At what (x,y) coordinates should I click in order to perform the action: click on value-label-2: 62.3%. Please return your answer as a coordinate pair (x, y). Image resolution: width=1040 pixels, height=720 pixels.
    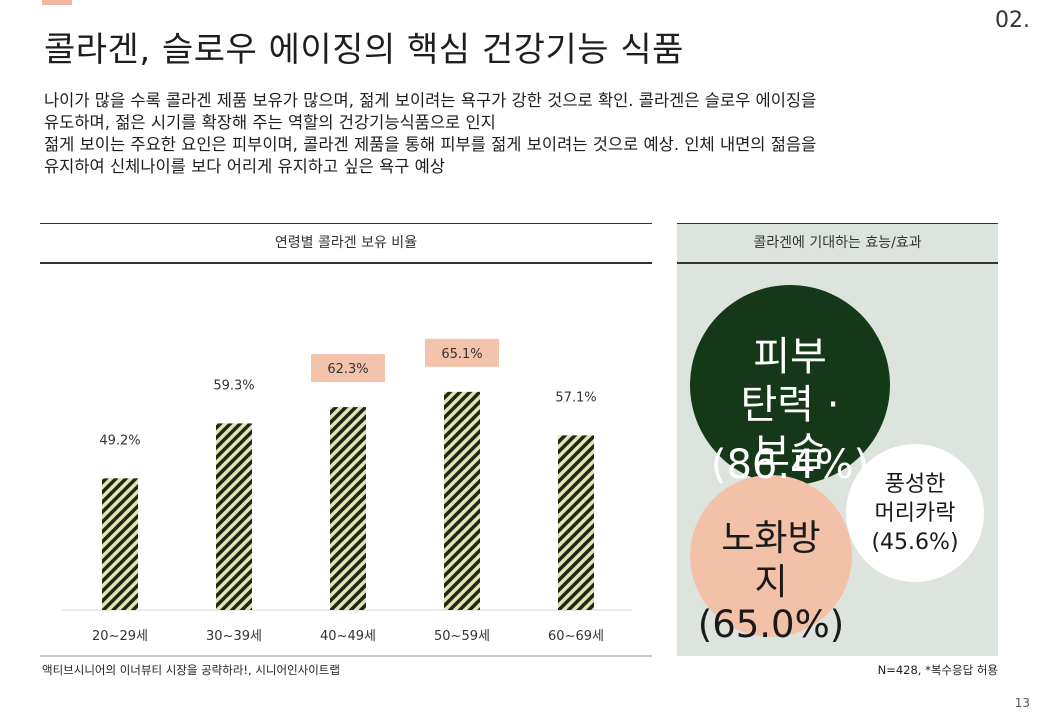
    Looking at the image, I should click on (347, 369).